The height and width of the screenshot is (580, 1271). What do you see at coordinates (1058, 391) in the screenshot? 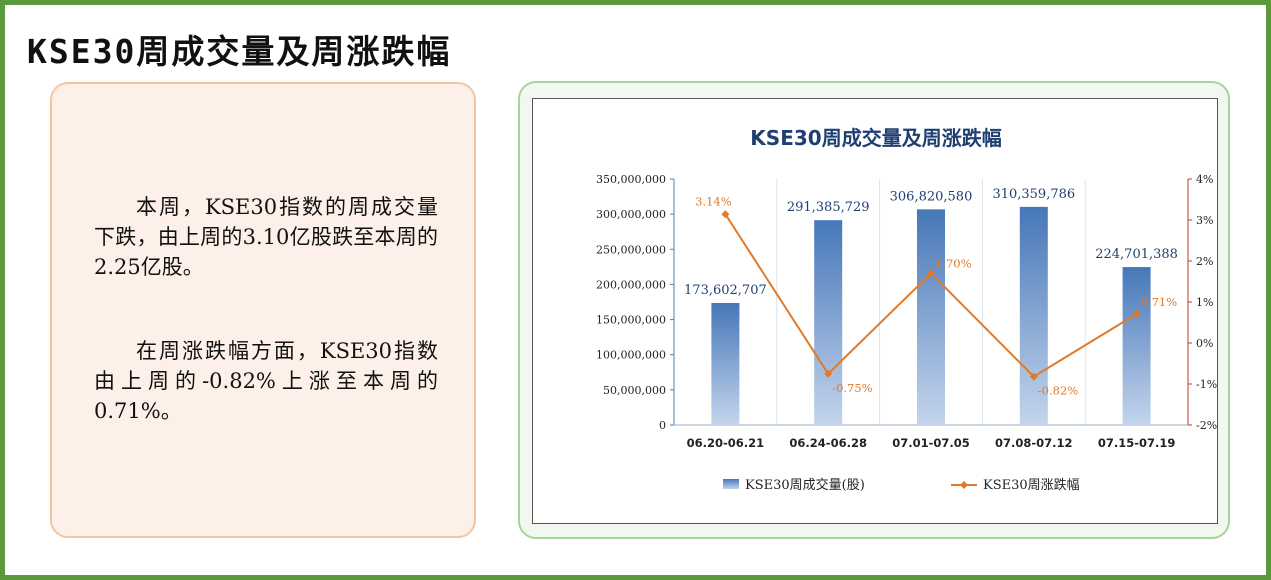
I see `change-point-label: -0.82%` at bounding box center [1058, 391].